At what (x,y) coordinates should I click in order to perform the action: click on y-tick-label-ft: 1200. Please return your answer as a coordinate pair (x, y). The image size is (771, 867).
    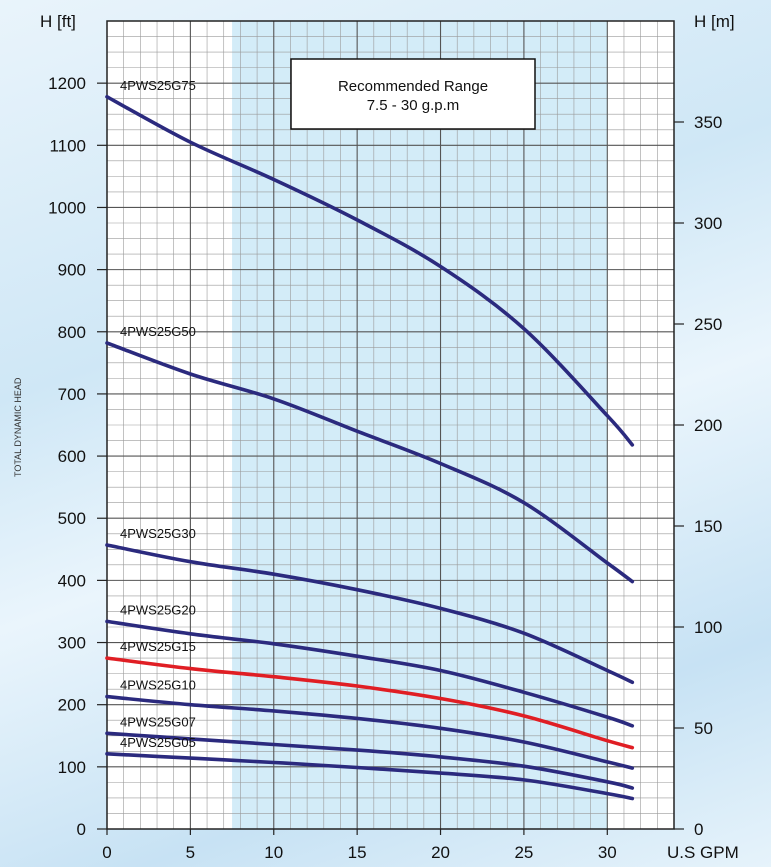
    Looking at the image, I should click on (67, 83).